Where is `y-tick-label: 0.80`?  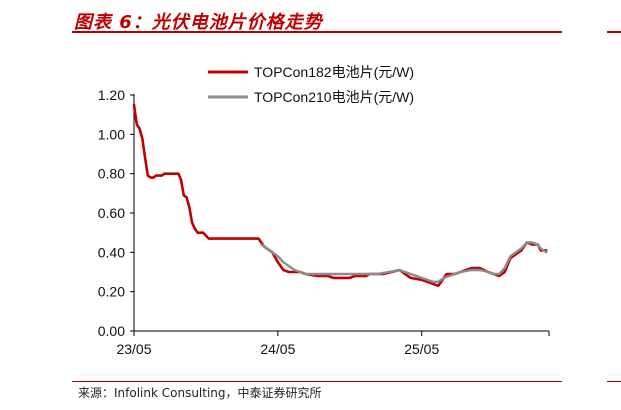
y-tick-label: 0.80 is located at coordinates (111, 174).